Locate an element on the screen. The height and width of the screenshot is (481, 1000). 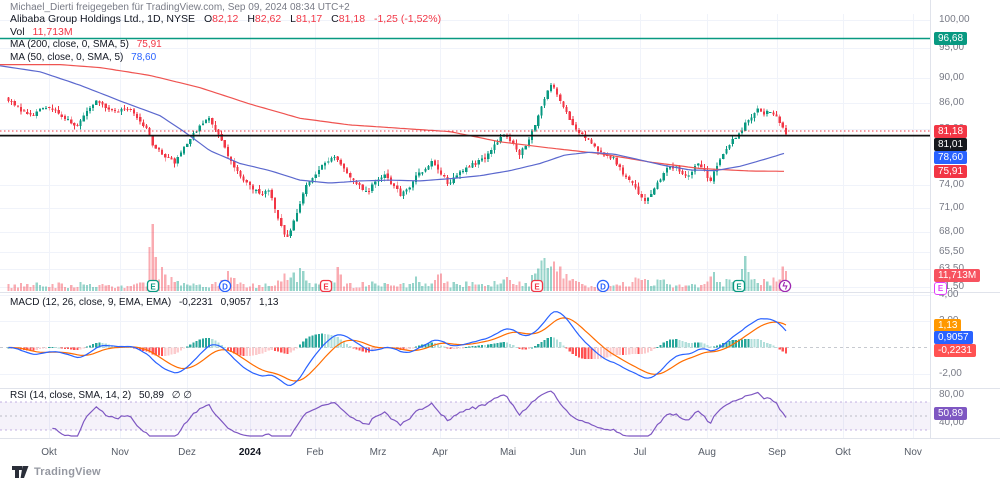
price-axis-tick: 68,00 is located at coordinates (952, 231).